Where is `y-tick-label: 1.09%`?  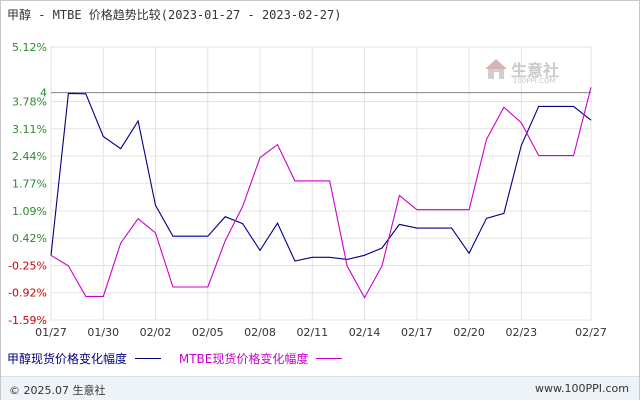 y-tick-label: 1.09% is located at coordinates (29, 211).